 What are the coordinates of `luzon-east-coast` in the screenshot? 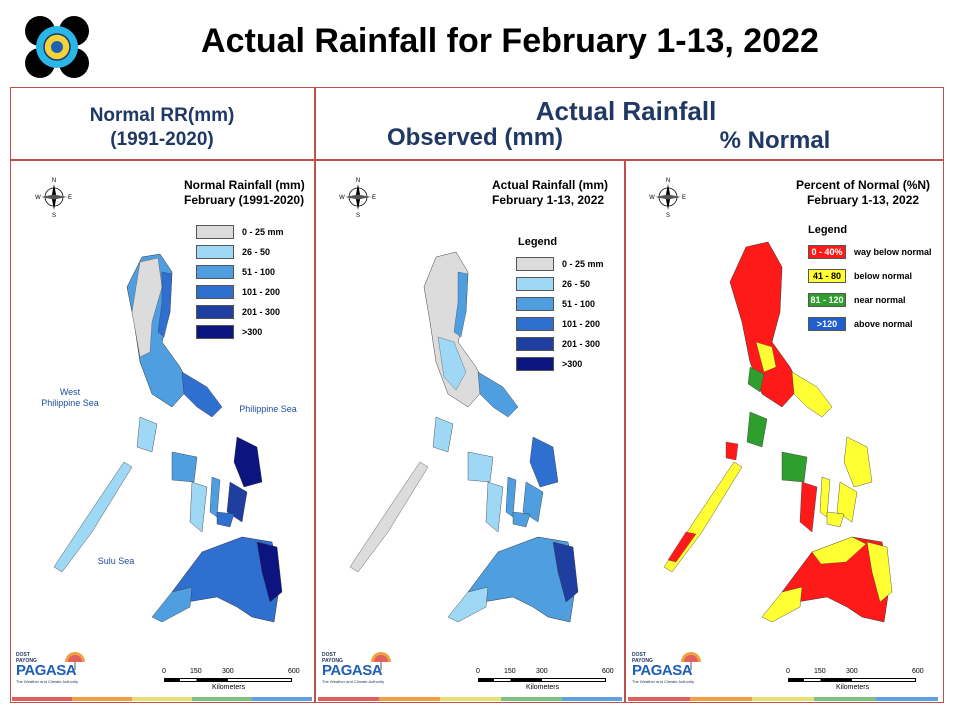 It's located at (165, 304).